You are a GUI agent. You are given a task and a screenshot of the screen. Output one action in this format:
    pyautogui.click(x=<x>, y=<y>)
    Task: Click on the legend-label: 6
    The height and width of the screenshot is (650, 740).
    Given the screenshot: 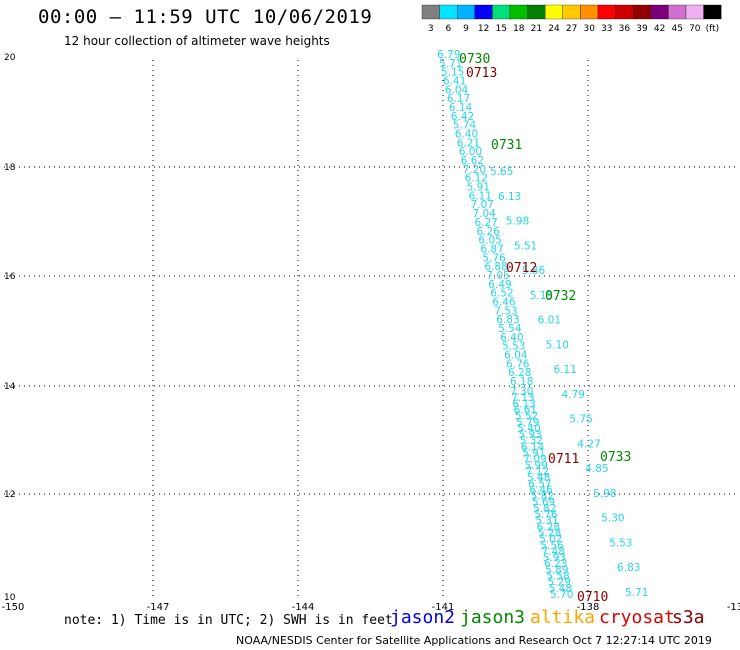 What is the action you would take?
    pyautogui.click(x=449, y=29)
    